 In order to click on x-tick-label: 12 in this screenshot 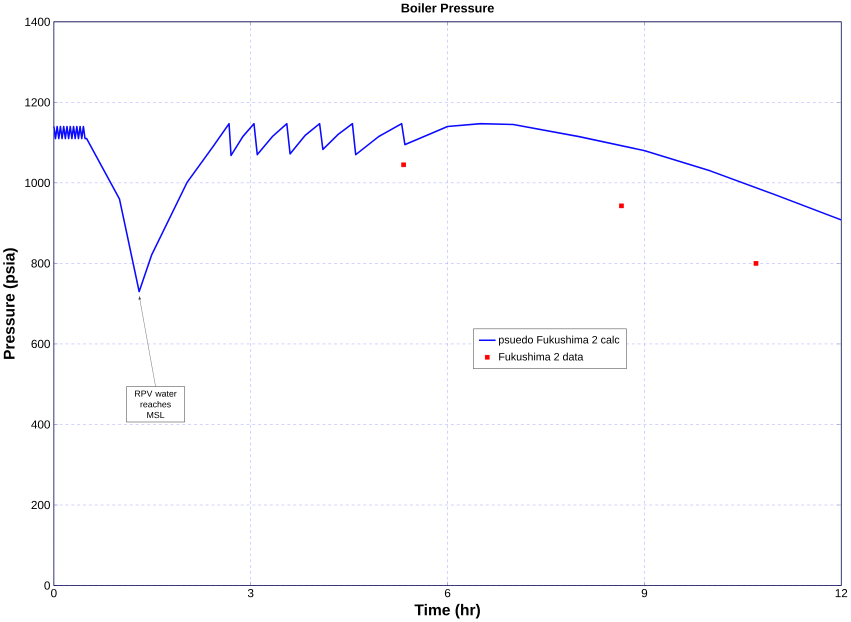, I will do `click(842, 593)`.